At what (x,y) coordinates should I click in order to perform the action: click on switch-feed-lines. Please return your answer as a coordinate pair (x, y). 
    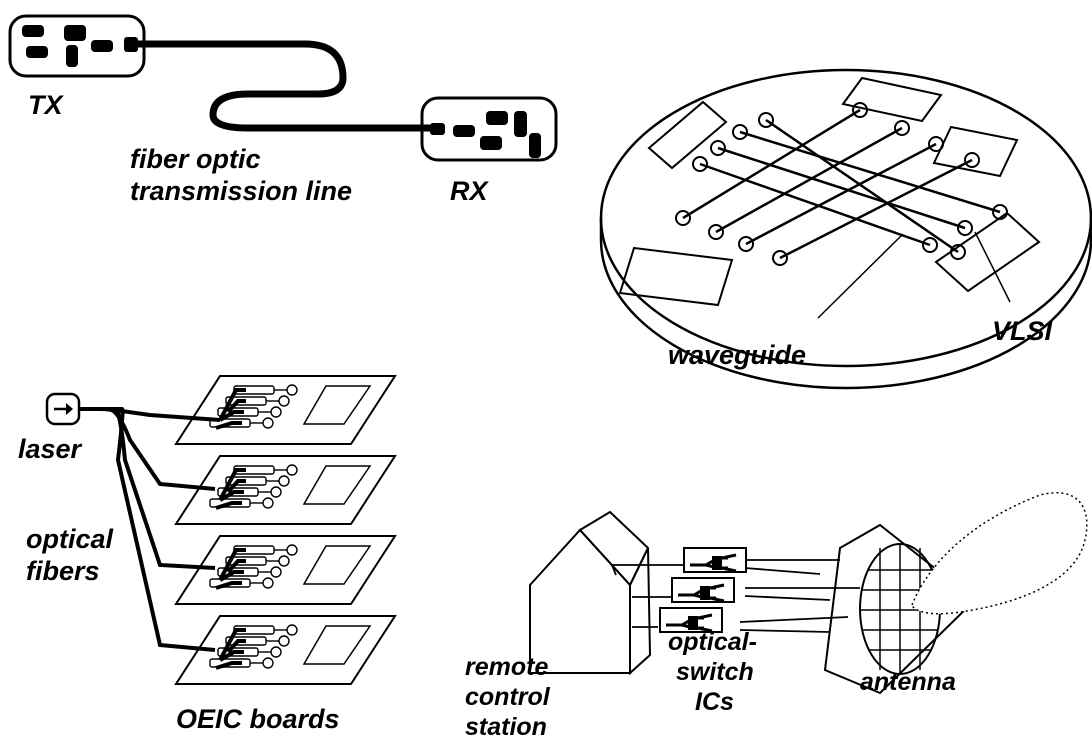
    Looking at the image, I should click on (735, 596).